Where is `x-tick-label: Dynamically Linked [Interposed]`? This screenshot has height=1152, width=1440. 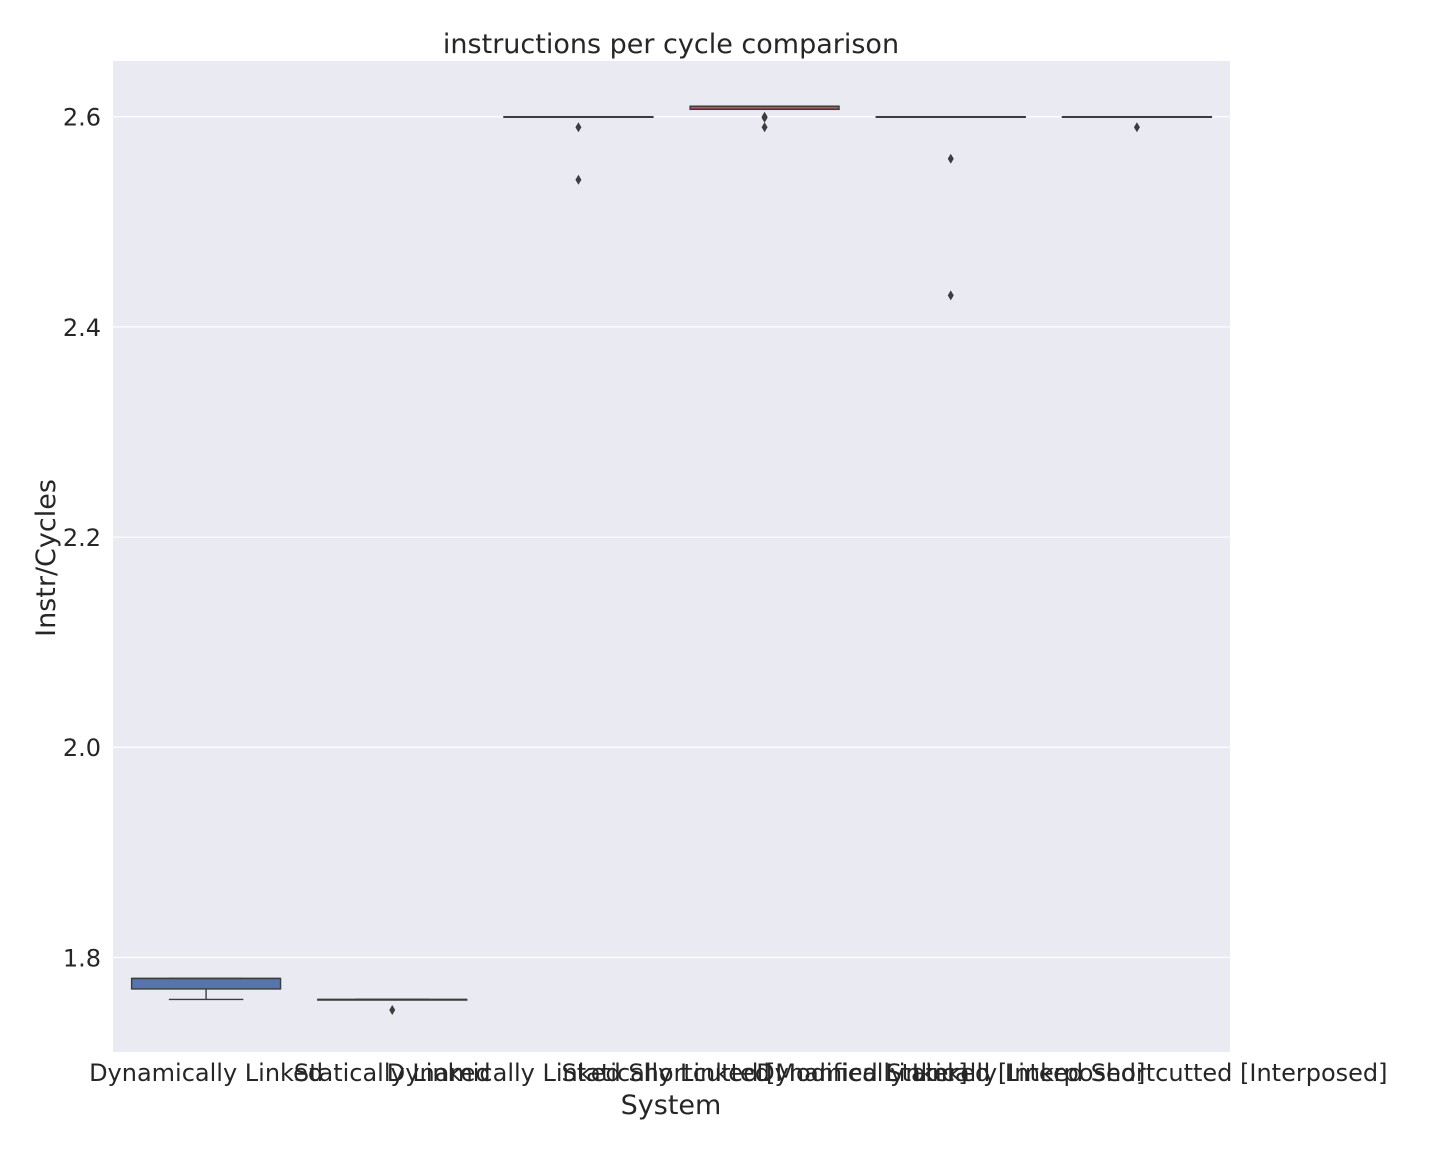 x-tick-label: Dynamically Linked [Interposed] is located at coordinates (950, 1073).